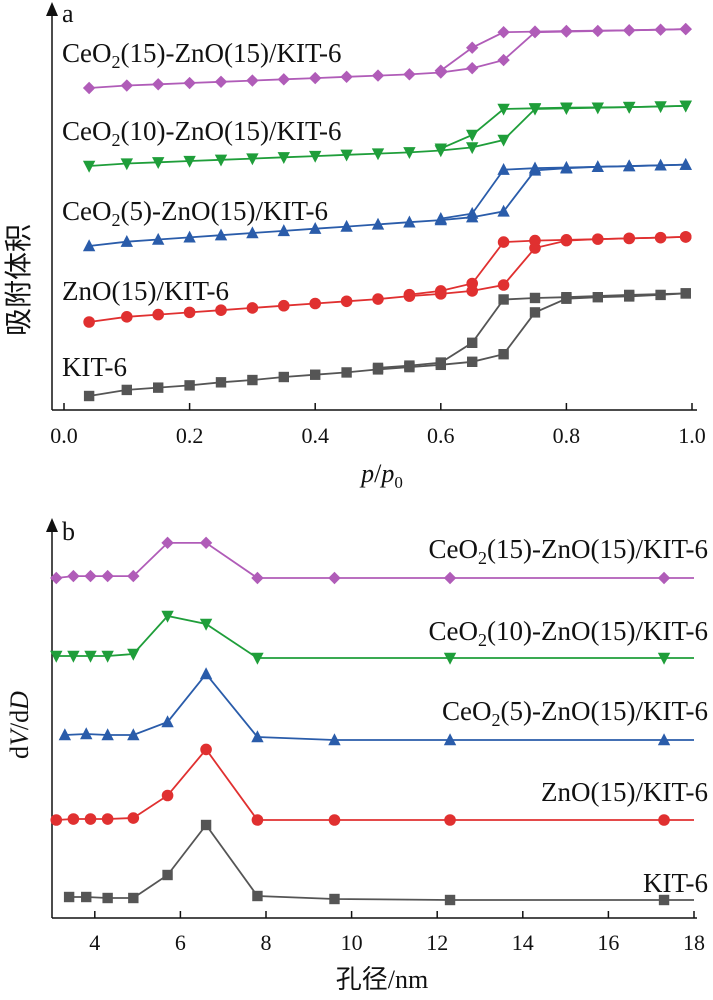  What do you see at coordinates (64, 435) in the screenshot?
I see `x-tick-label: 0.0` at bounding box center [64, 435].